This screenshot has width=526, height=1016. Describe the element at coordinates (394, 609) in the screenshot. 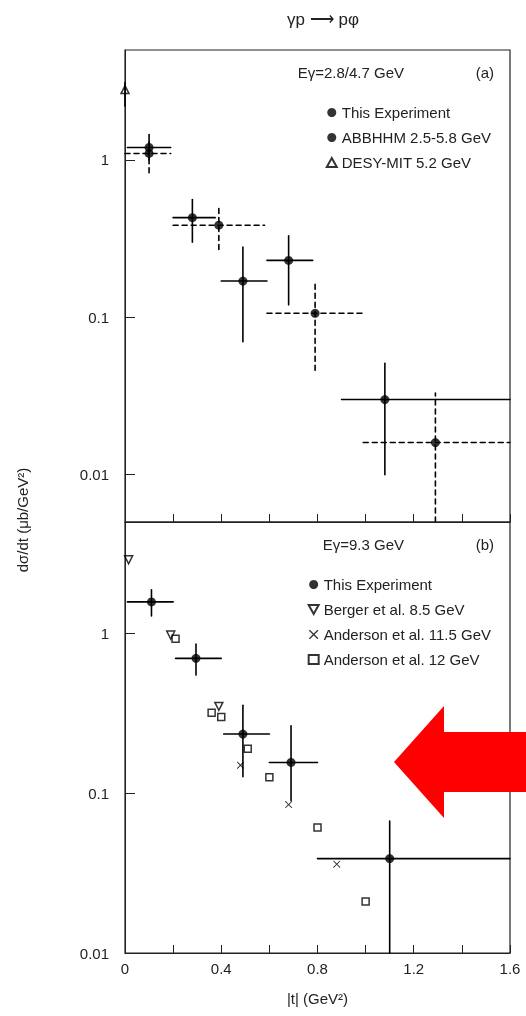

I see `legend-label: Berger et al. 8.5 GeV` at that location.